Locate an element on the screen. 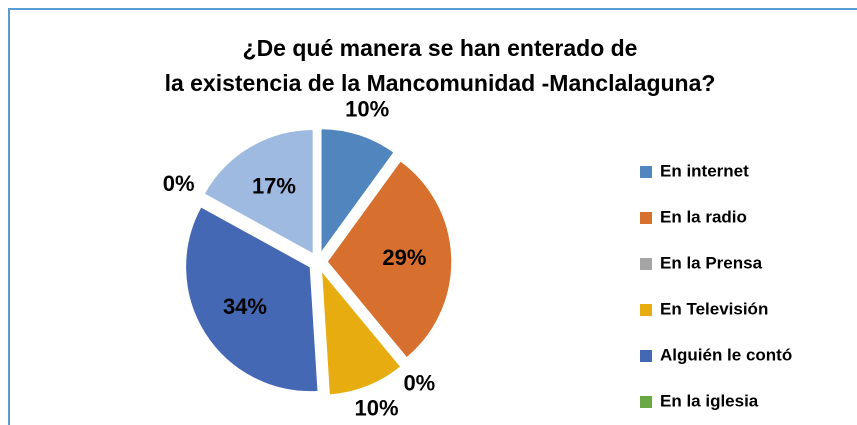 This screenshot has width=857, height=425. legend-label: En internet is located at coordinates (704, 170).